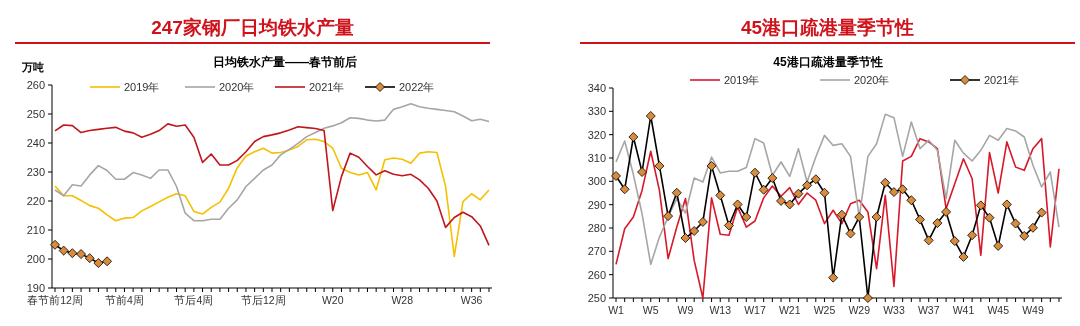  Describe the element at coordinates (596, 251) in the screenshot. I see `y-tick-label: 270` at that location.